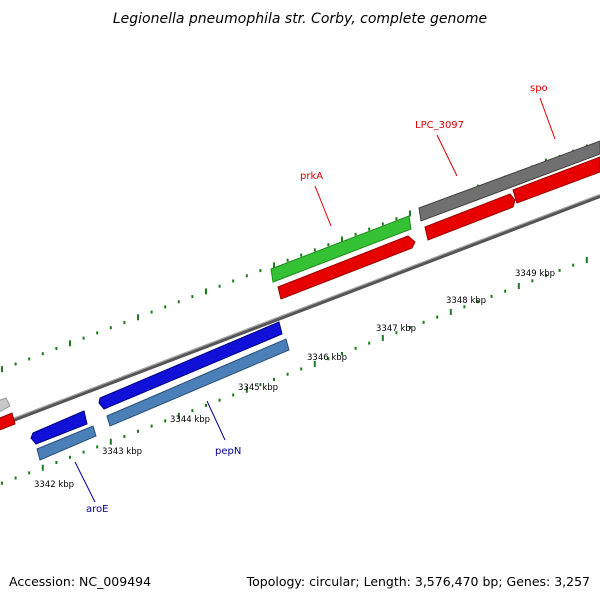 This screenshot has width=600, height=600. I want to click on scale-label: 3342 kbp, so click(54, 485).